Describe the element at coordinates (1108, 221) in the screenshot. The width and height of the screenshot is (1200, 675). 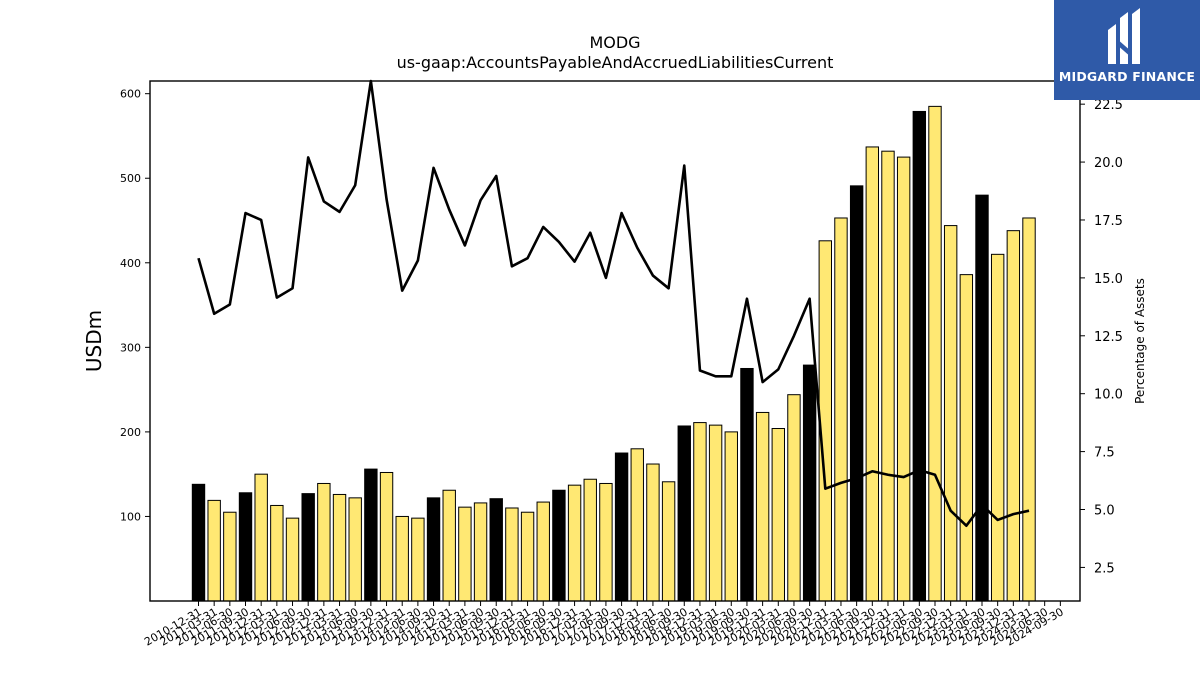
I see `y2-tick-label: 17.5` at that location.